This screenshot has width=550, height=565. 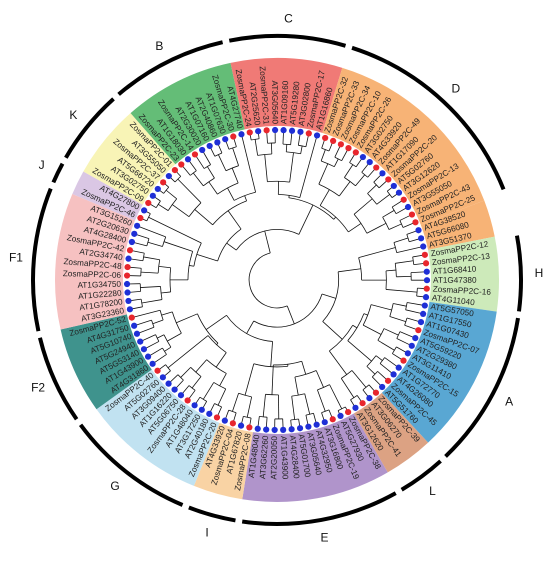 I want to click on group-label-b: B, so click(x=159, y=46).